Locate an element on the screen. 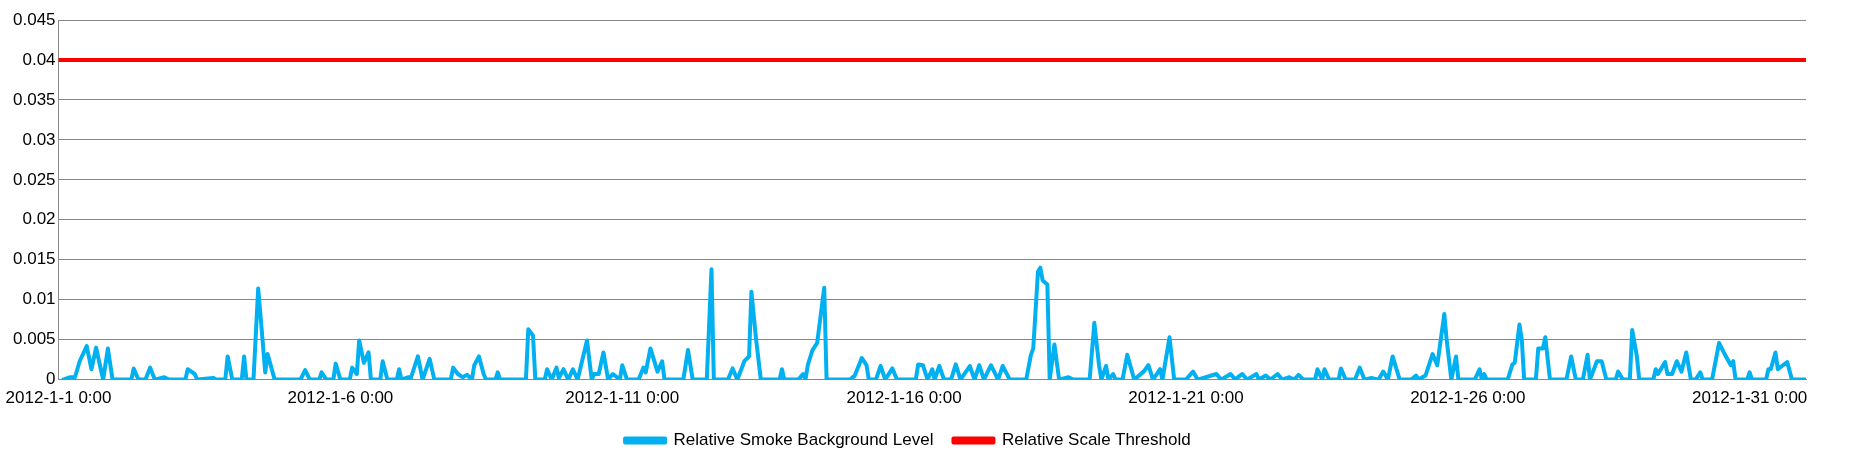 This screenshot has width=1876, height=469. legend-label: Relative Smoke Background Level is located at coordinates (803, 440).